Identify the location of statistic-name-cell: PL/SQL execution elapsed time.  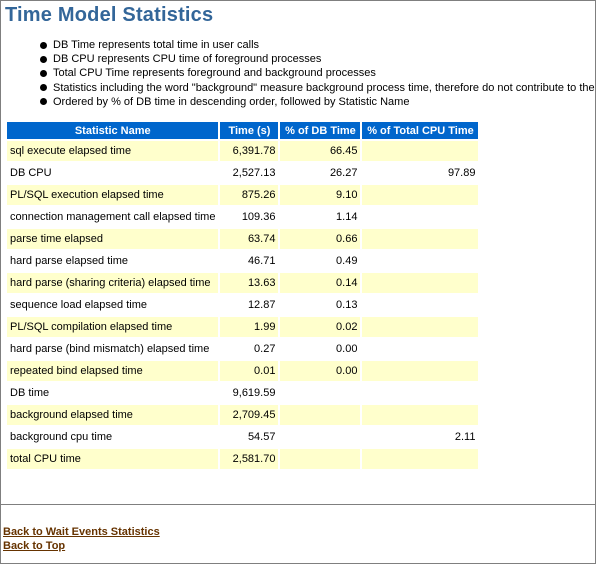
(113, 195).